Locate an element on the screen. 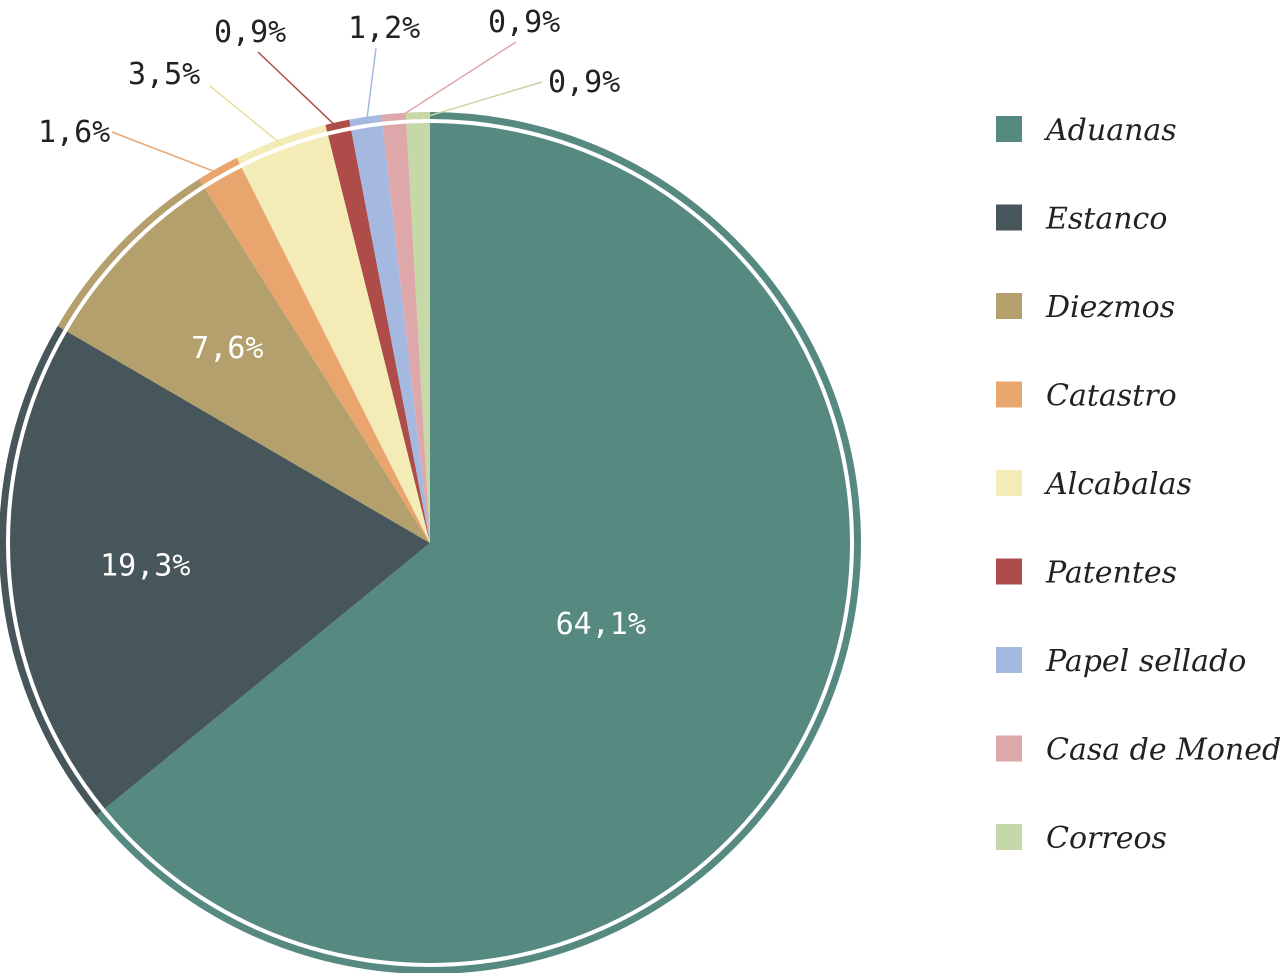 This screenshot has width=1280, height=973. label-estanco: 19,3% is located at coordinates (145, 565).